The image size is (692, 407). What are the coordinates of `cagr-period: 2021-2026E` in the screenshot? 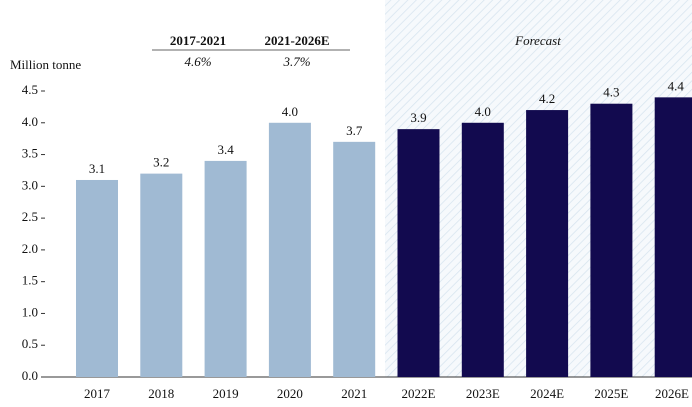 It's located at (297, 40).